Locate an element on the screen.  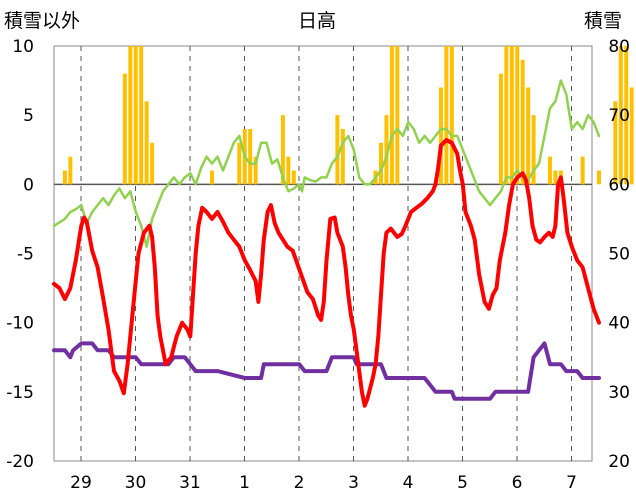
chart-title: 日高 is located at coordinates (317, 21).